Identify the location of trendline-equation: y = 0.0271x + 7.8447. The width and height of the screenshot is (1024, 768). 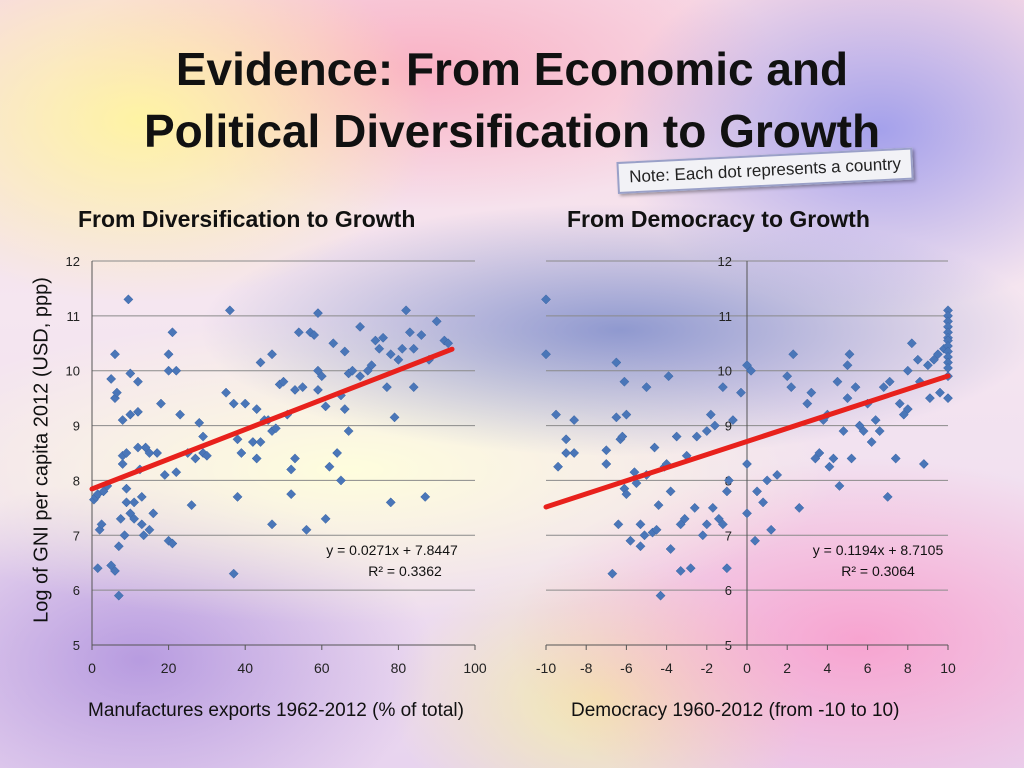
(392, 550).